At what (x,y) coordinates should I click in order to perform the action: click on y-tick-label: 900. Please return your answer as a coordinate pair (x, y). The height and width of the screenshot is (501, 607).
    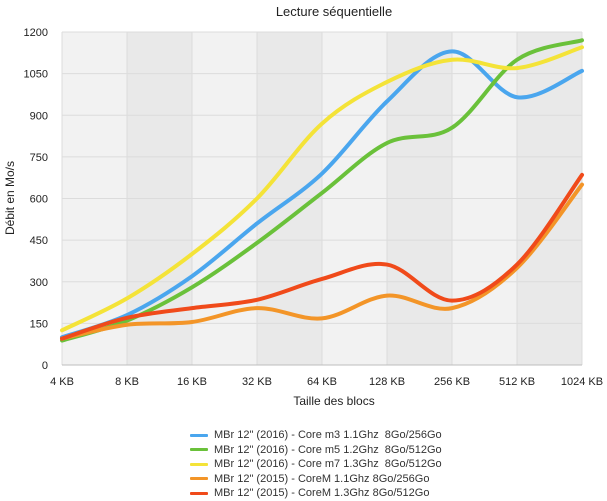
    Looking at the image, I should click on (39, 116).